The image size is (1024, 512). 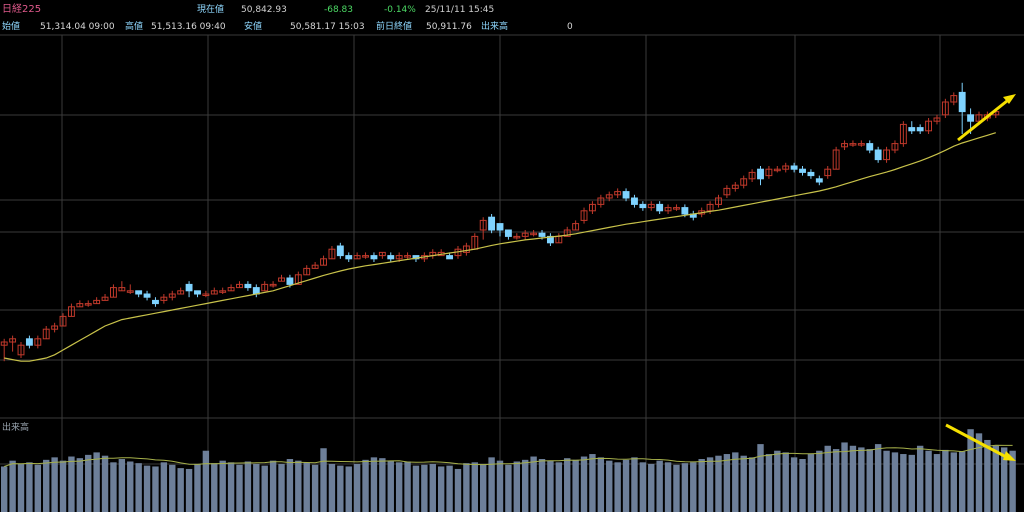 What do you see at coordinates (264, 10) in the screenshot?
I see `current-price-value: 50,842.93` at bounding box center [264, 10].